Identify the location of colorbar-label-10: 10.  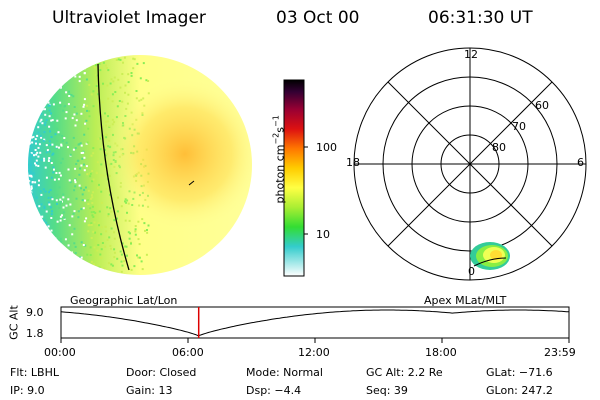
(323, 234).